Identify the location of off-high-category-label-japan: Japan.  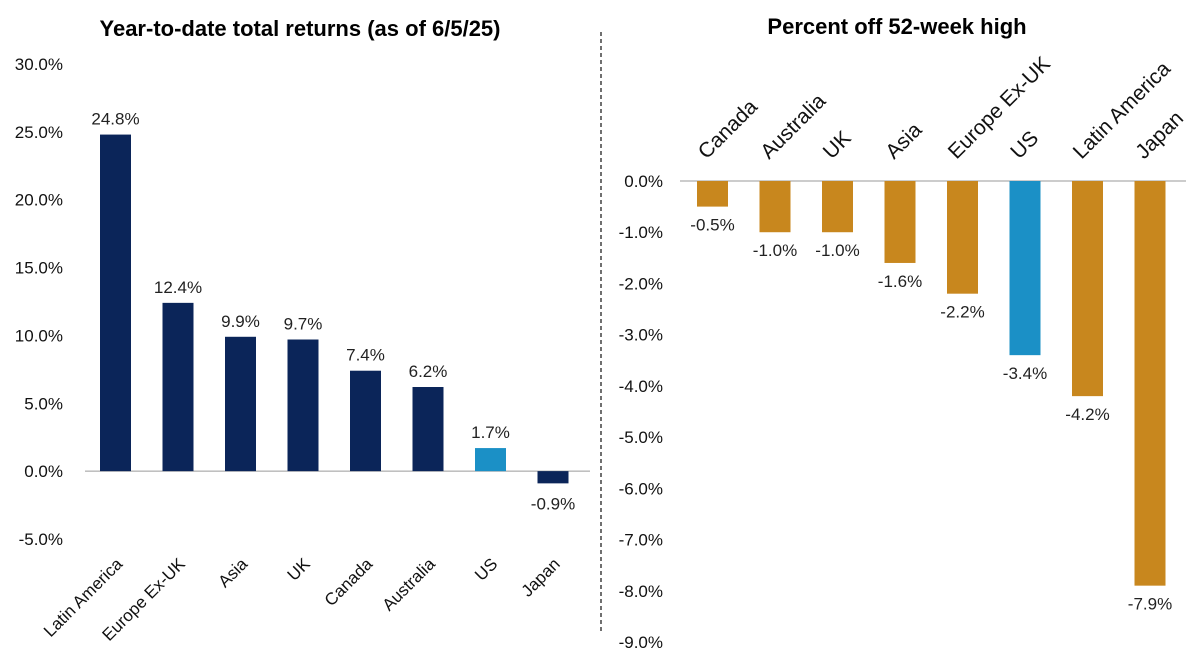
(1159, 135).